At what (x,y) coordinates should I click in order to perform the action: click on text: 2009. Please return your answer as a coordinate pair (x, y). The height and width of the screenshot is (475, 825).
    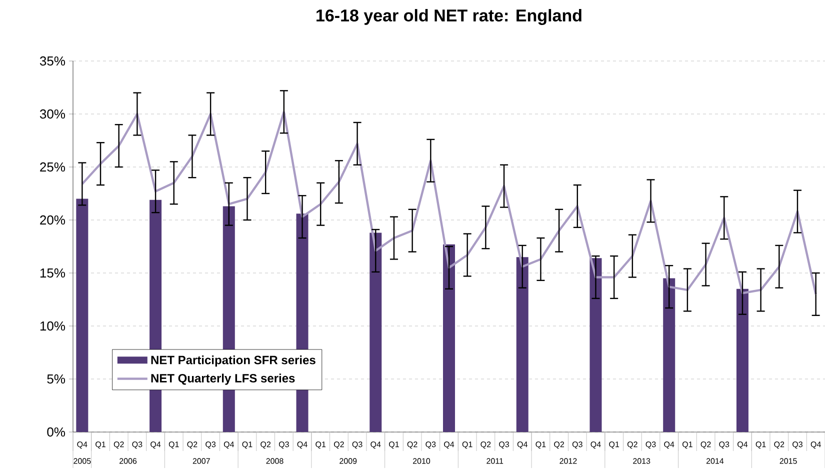
    Looking at the image, I should click on (348, 461).